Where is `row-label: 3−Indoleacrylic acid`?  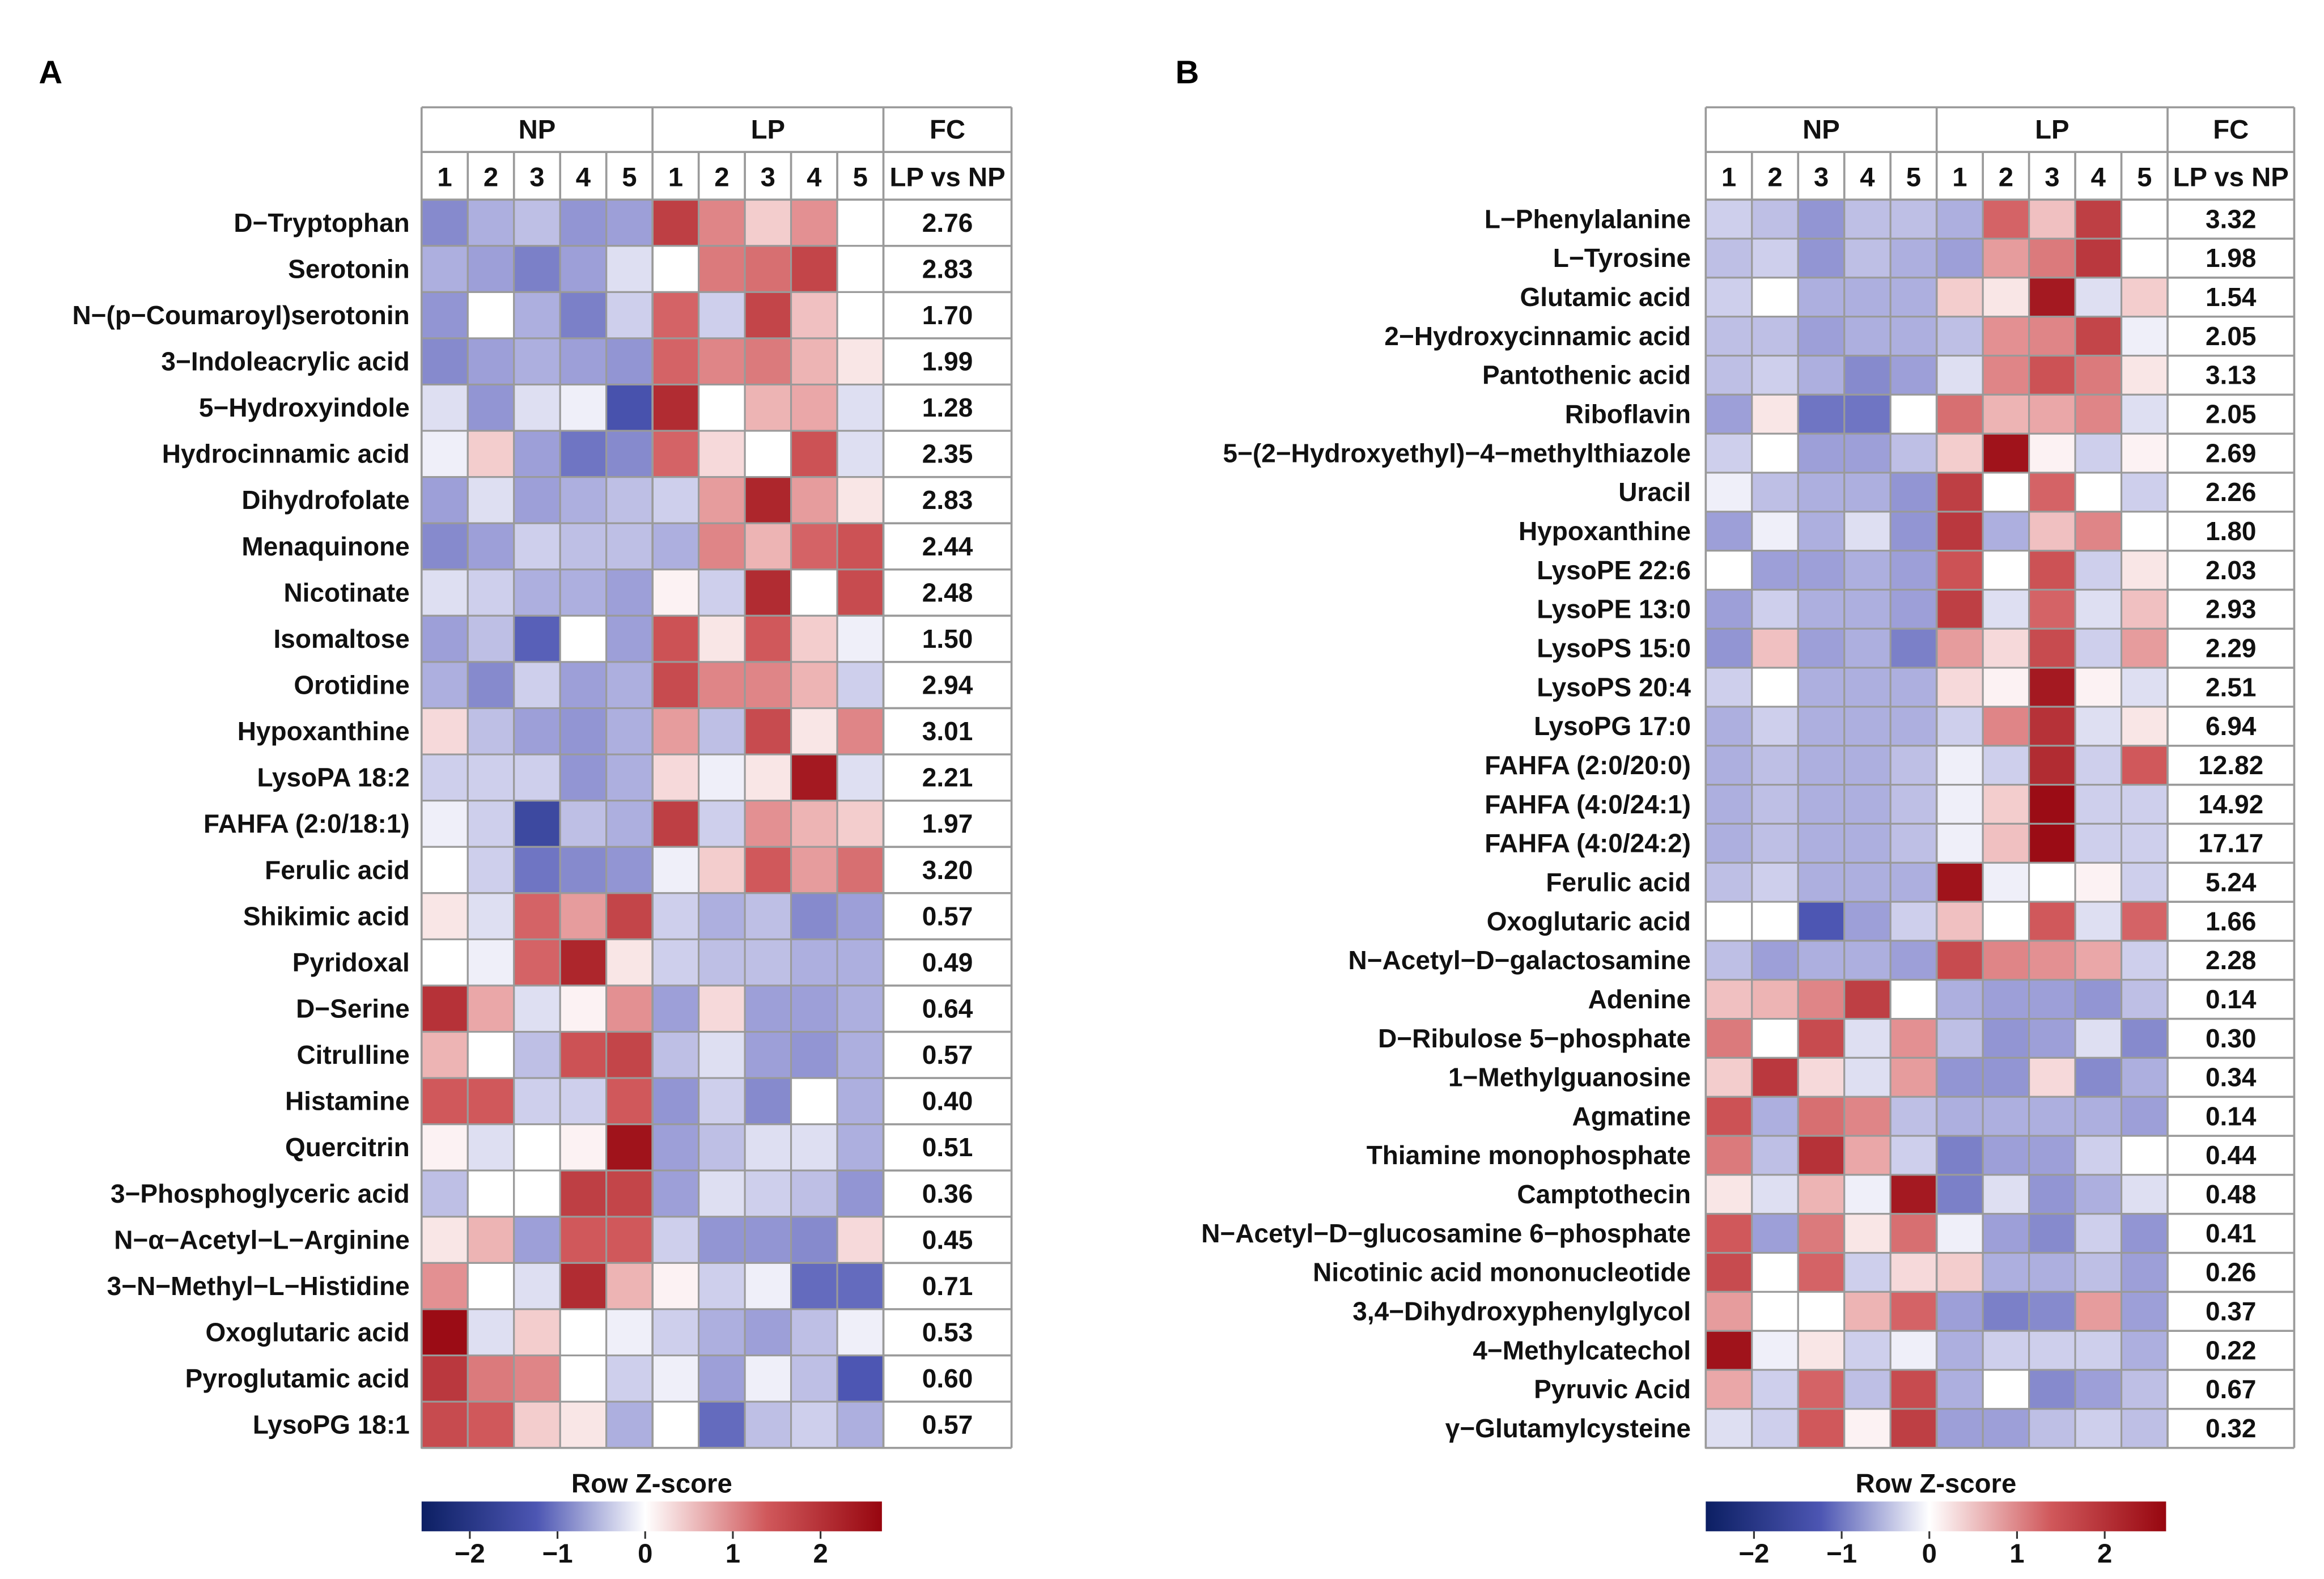
row-label: 3−Indoleacrylic acid is located at coordinates (285, 361).